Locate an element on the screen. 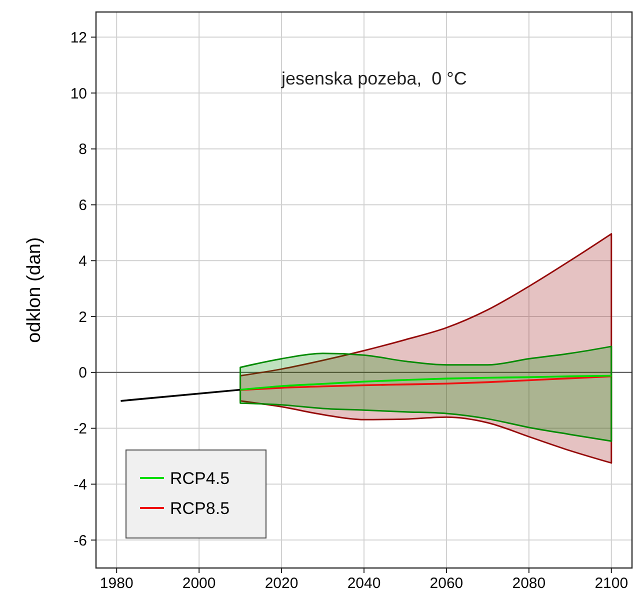 The height and width of the screenshot is (599, 639). y-tick-label: 8 is located at coordinates (82, 149).